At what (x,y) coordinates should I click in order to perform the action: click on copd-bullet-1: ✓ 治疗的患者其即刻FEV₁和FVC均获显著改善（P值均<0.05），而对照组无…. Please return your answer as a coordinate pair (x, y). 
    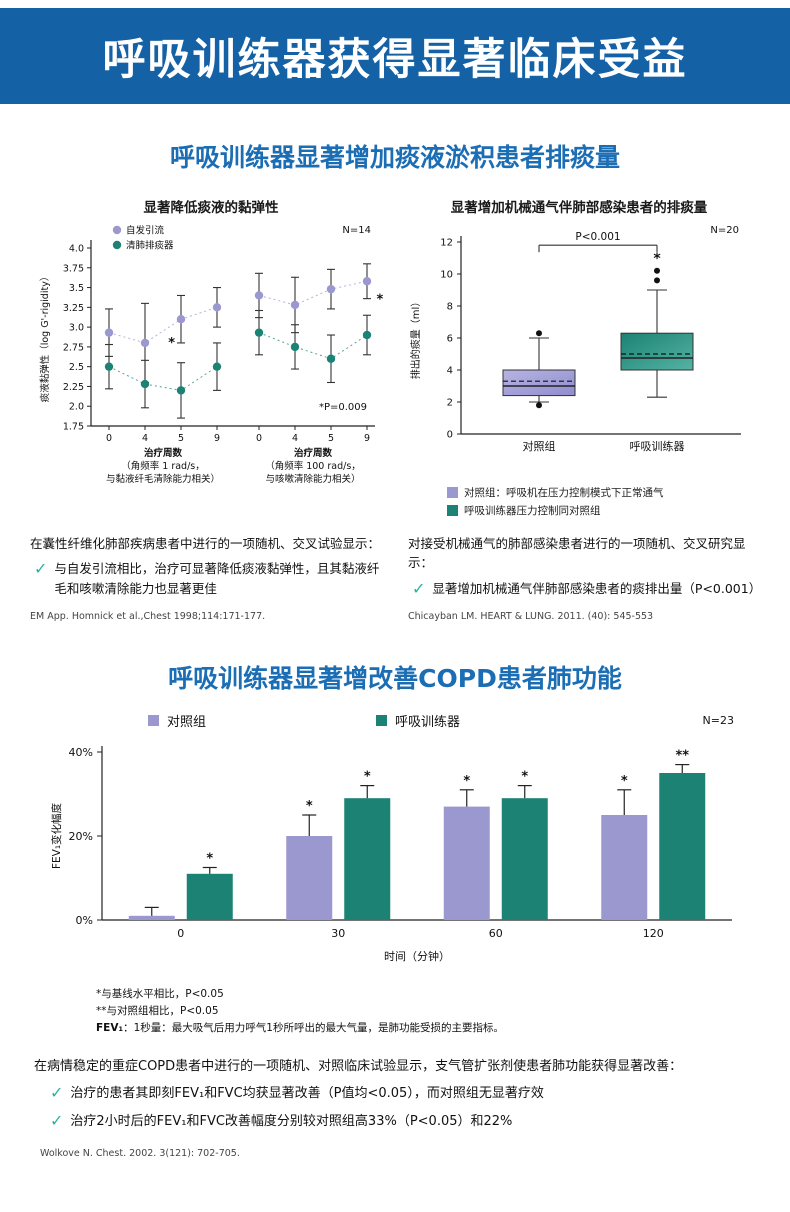
    Looking at the image, I should click on (403, 1093).